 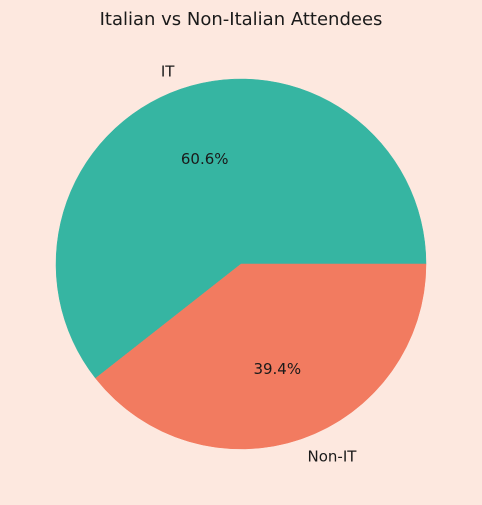 What do you see at coordinates (277, 369) in the screenshot?
I see `pct-label-non-it: 39.4%` at bounding box center [277, 369].